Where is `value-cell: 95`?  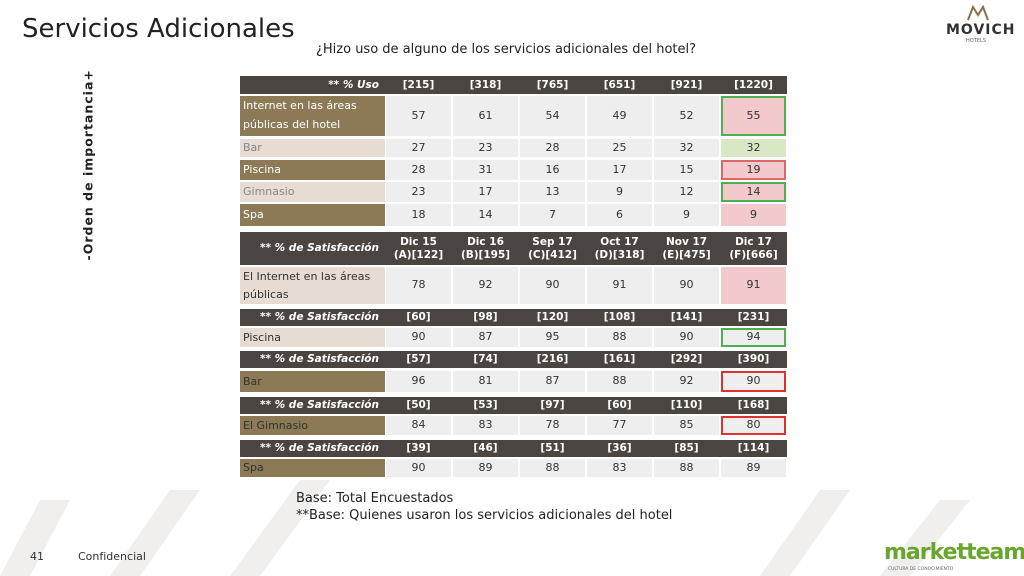 value-cell: 95 is located at coordinates (552, 337).